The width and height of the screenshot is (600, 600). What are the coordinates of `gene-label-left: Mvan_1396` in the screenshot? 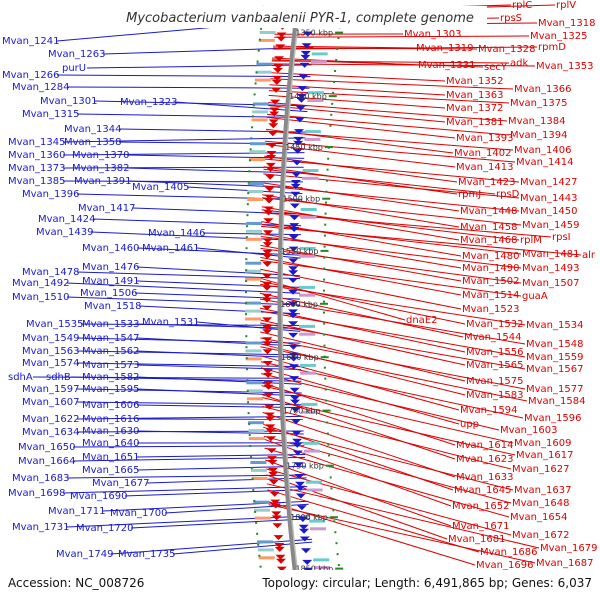 It's located at (50, 194).